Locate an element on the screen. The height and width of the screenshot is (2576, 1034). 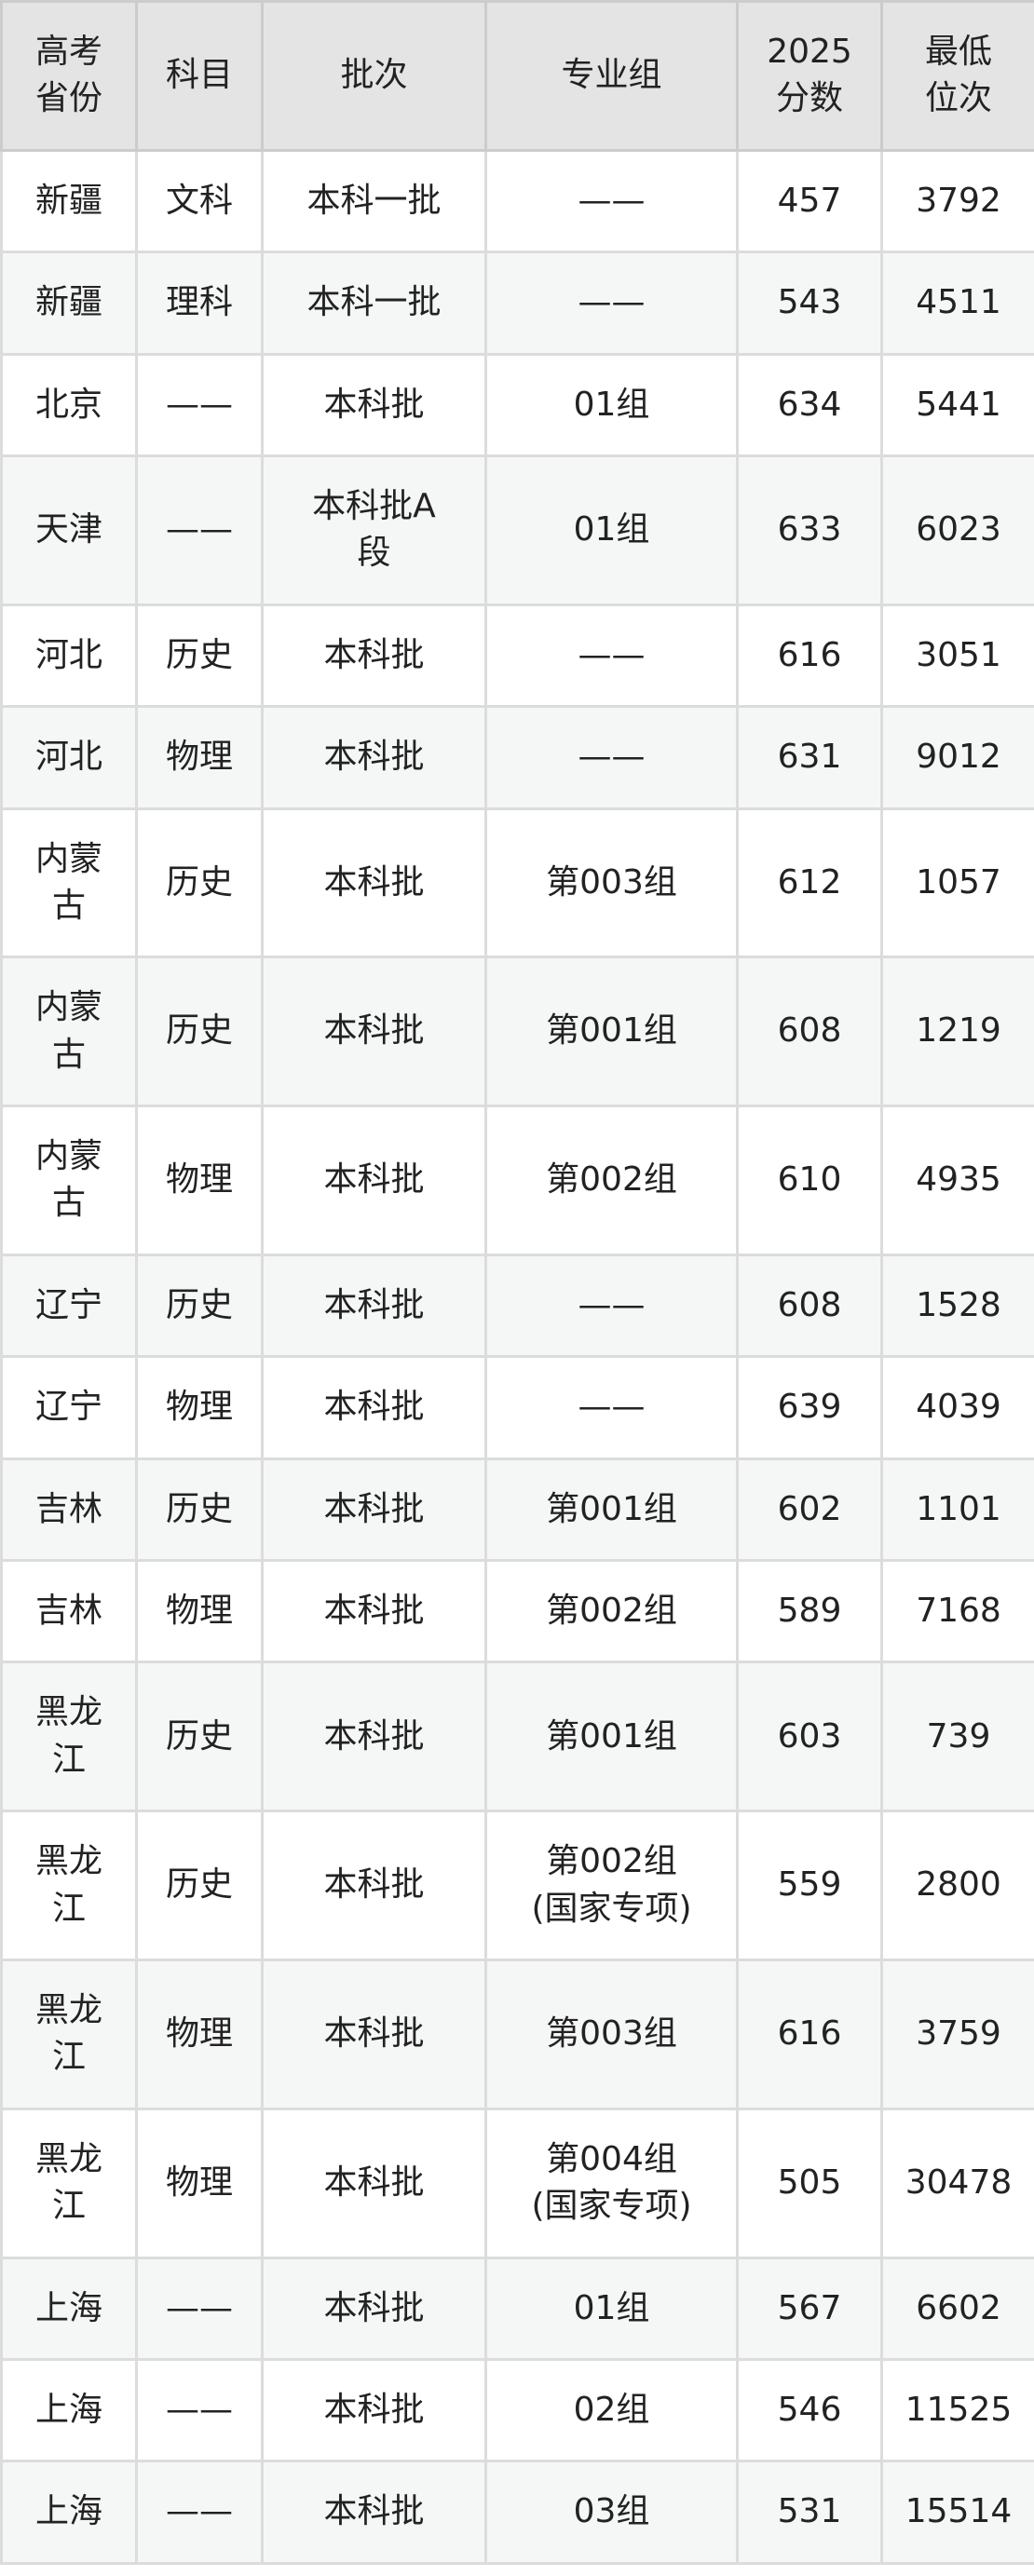
table-row: 辽宁 历史 本科批 —— 608 1528 is located at coordinates (517, 1306).